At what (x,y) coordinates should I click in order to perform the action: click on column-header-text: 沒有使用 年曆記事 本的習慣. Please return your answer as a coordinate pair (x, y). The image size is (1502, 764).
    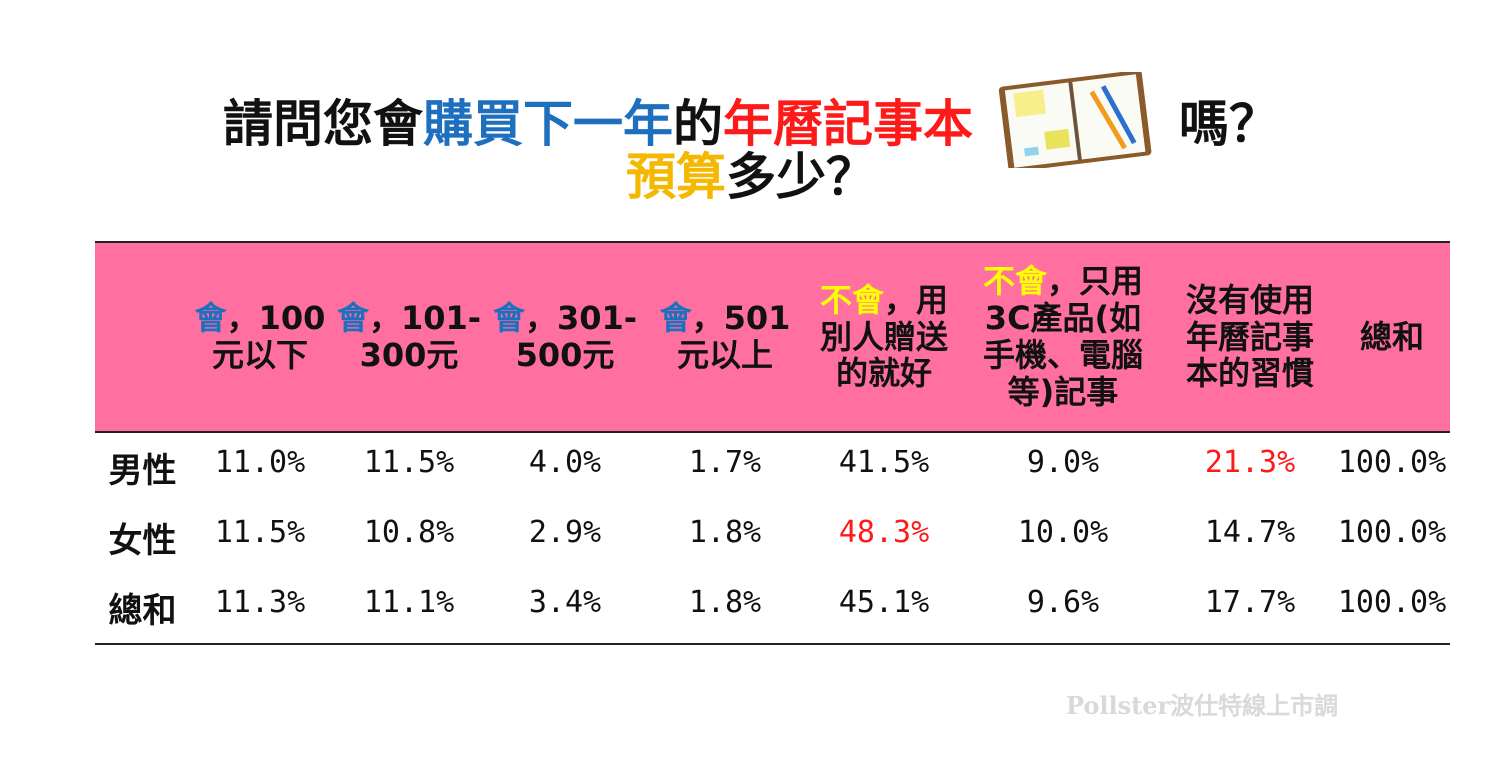
    Looking at the image, I should click on (1249, 336).